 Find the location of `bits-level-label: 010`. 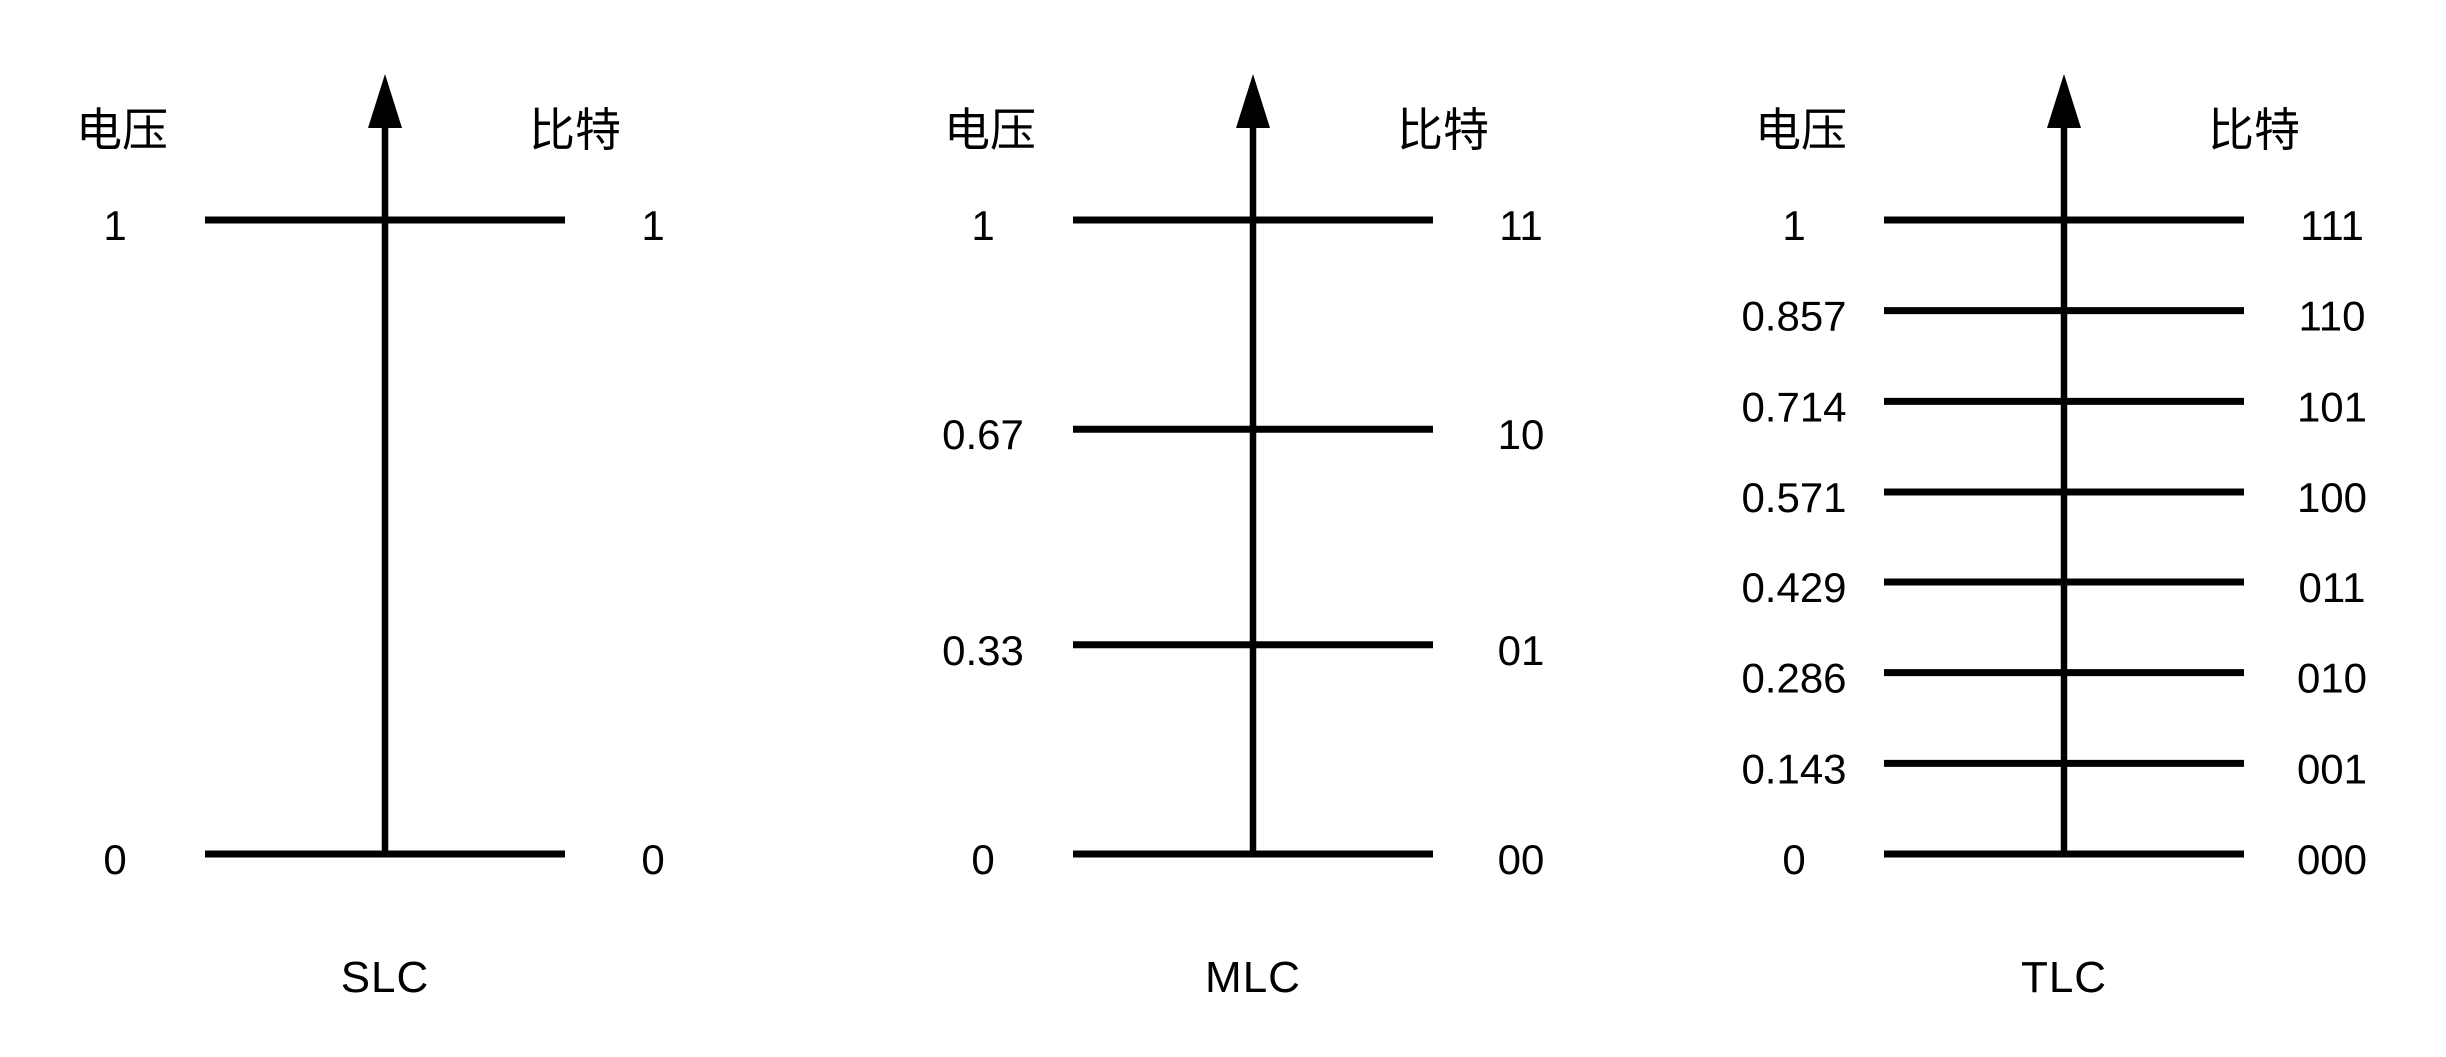

bits-level-label: 010 is located at coordinates (2332, 678).